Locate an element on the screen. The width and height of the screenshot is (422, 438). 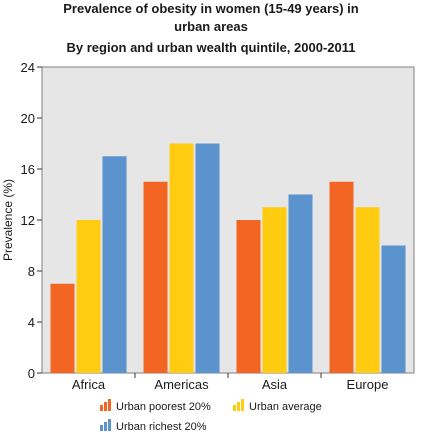
y-tick-label: 16 is located at coordinates (28, 169).